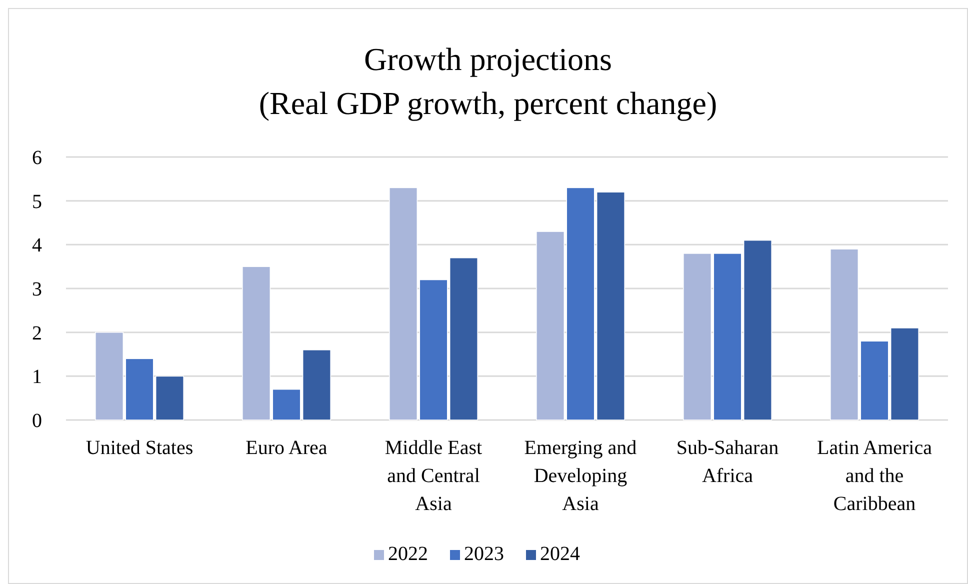 This screenshot has width=968, height=584. What do you see at coordinates (37, 201) in the screenshot?
I see `y-tick-label: 5` at bounding box center [37, 201].